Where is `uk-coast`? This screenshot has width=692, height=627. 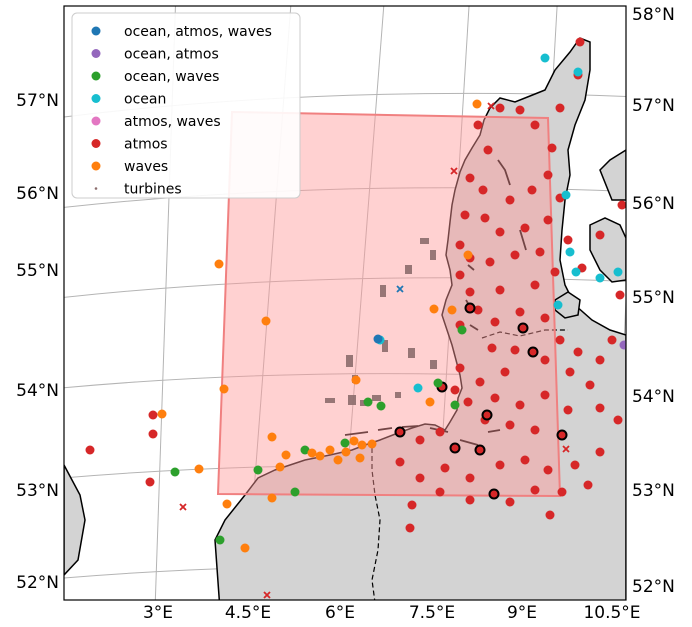 uk-coast is located at coordinates (75, 520).